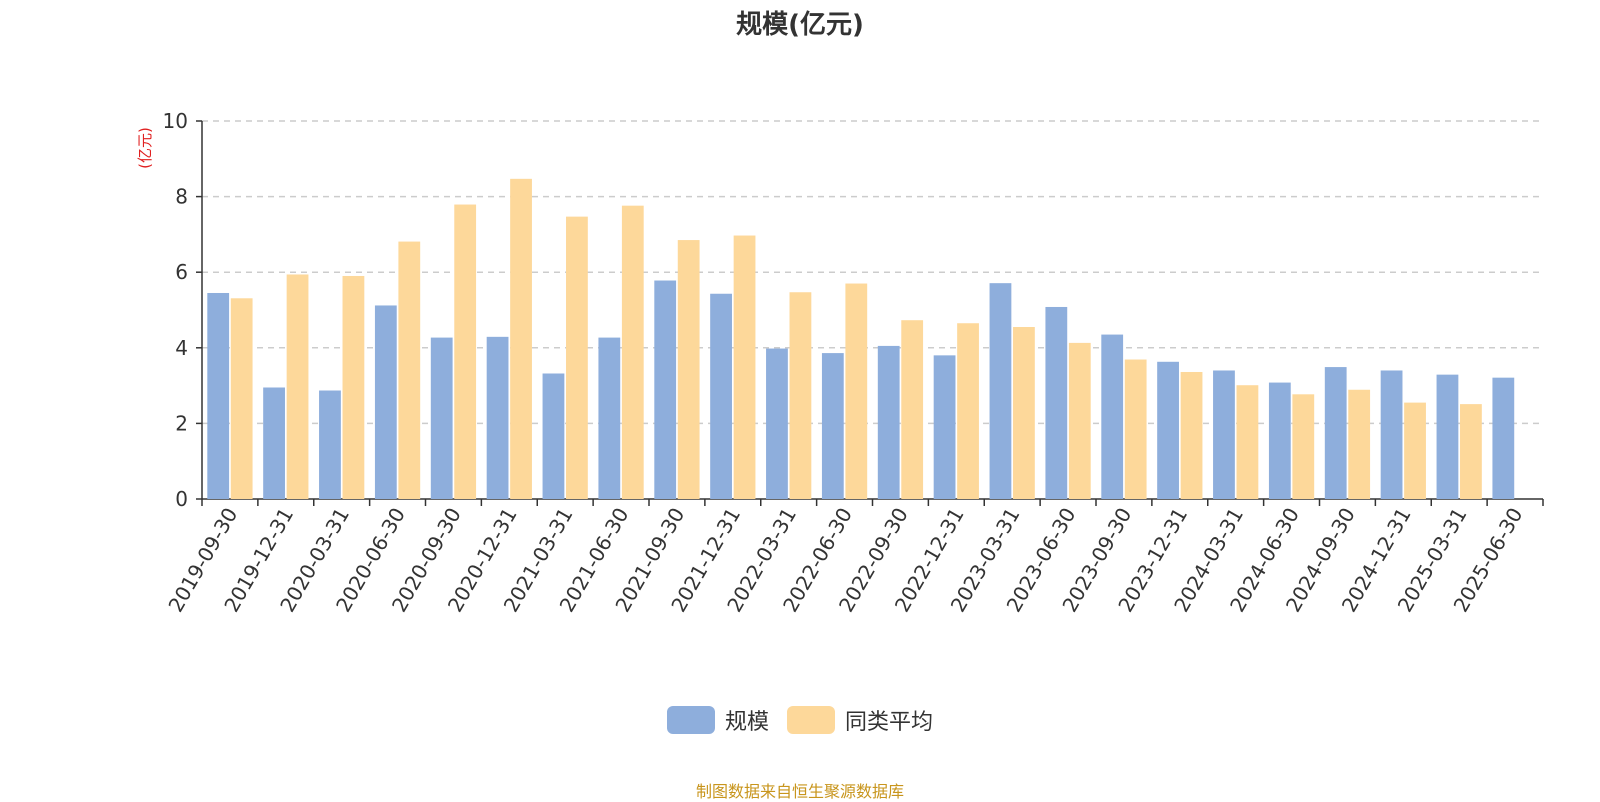  What do you see at coordinates (145, 148) in the screenshot?
I see `y-axis-label: (亿元)` at bounding box center [145, 148].